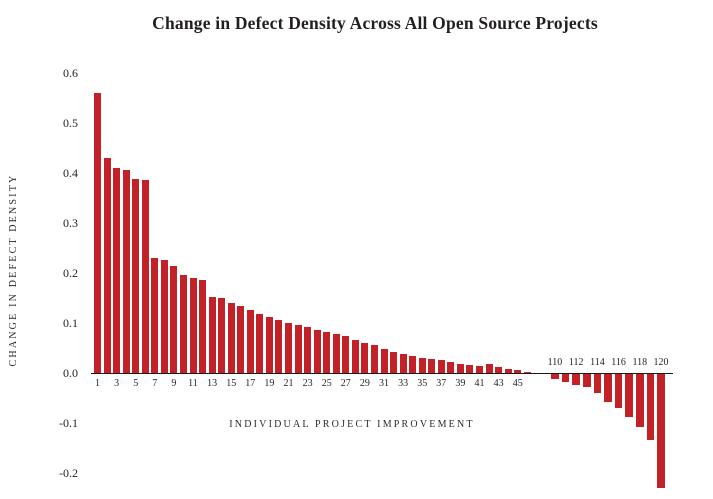 This screenshot has height=499, width=713. I want to click on x-tick-label: 29, so click(364, 383).